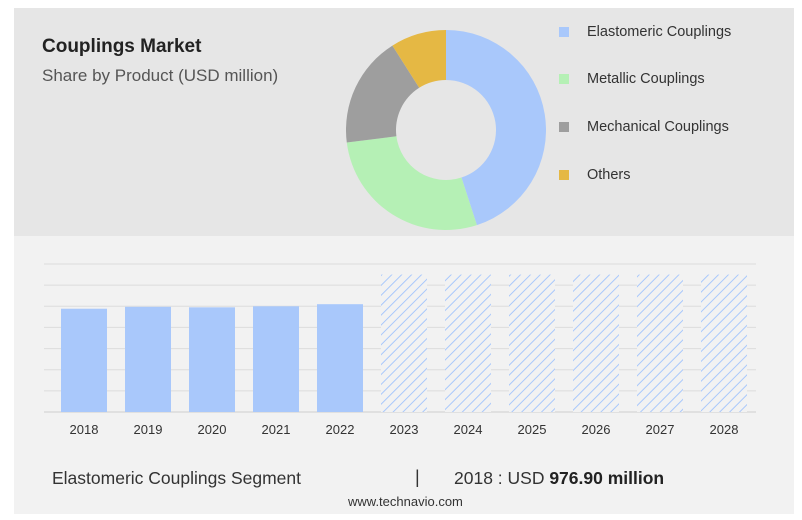 The height and width of the screenshot is (520, 802). What do you see at coordinates (404, 343) in the screenshot?
I see `forecast-bar-2023` at bounding box center [404, 343].